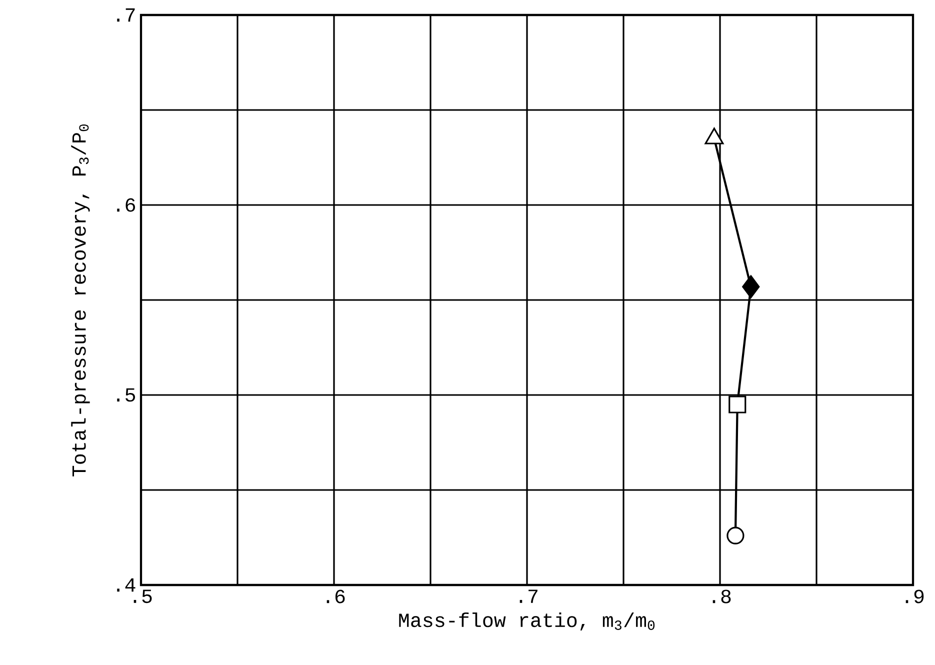  I want to click on x-tick-label: .8, so click(721, 597).